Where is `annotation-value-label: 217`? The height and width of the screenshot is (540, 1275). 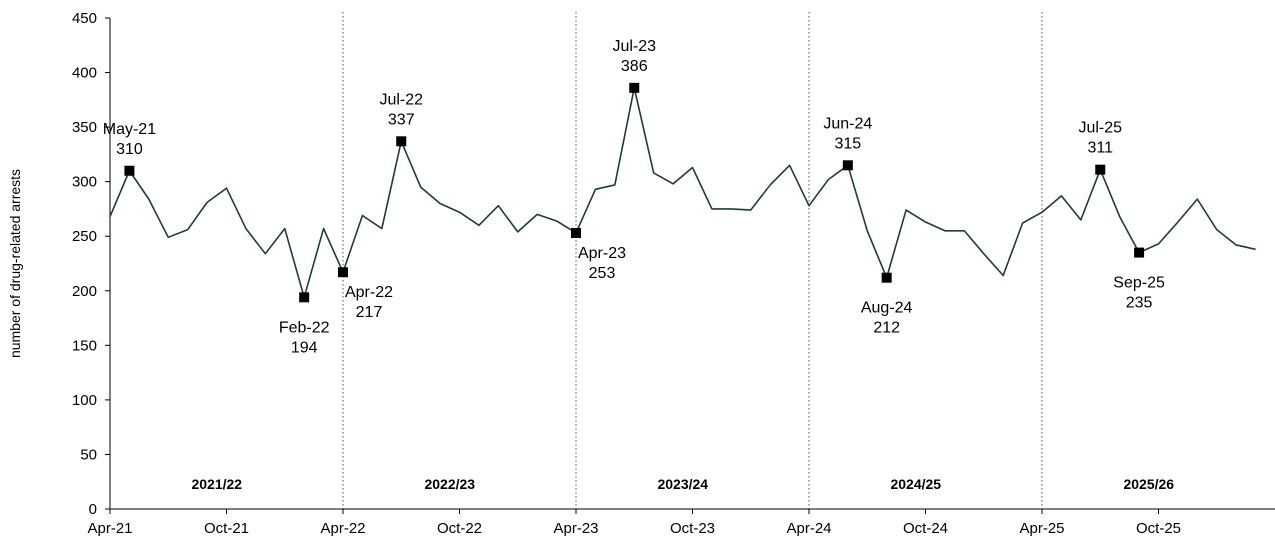
annotation-value-label: 217 is located at coordinates (369, 312).